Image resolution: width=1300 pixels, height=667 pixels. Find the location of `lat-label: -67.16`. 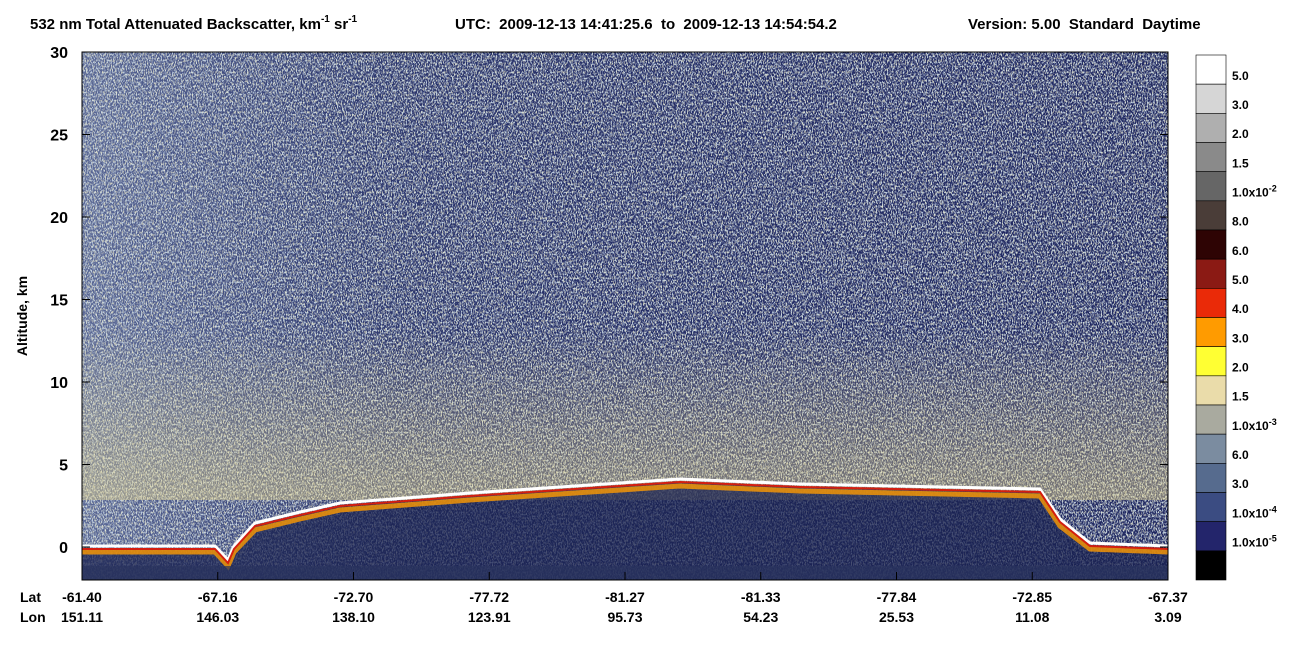

lat-label: -67.16 is located at coordinates (218, 597).